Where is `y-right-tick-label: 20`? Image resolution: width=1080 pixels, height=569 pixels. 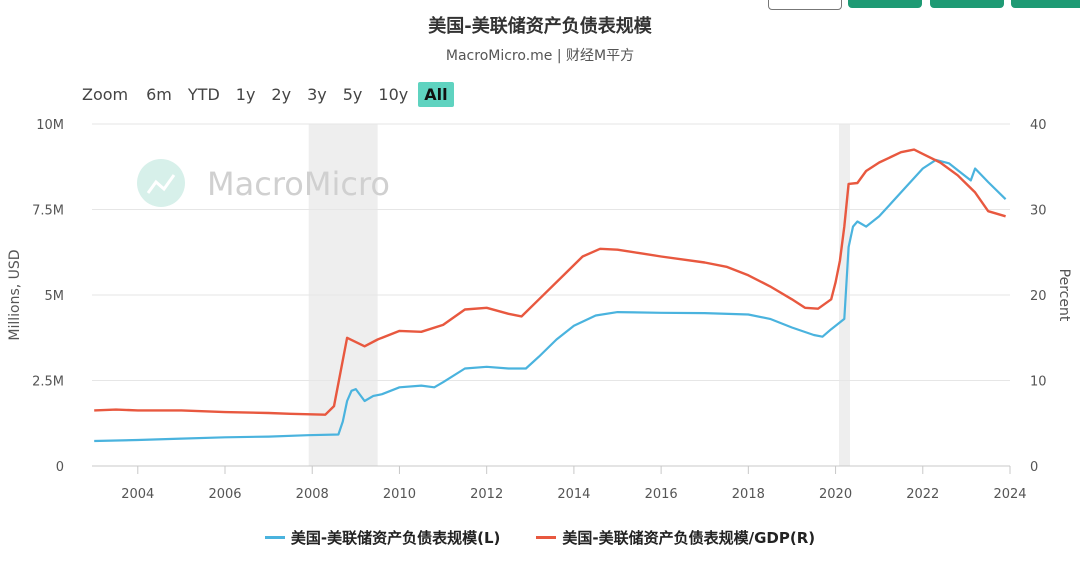
y-right-tick-label: 20 is located at coordinates (1038, 296).